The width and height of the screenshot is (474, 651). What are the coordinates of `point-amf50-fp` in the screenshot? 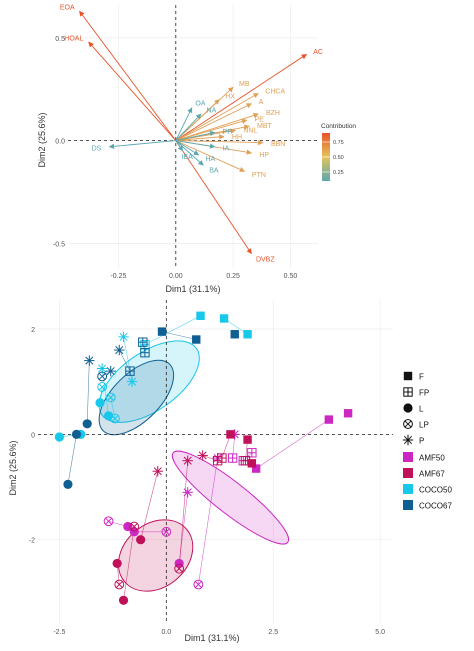 It's located at (232, 458).